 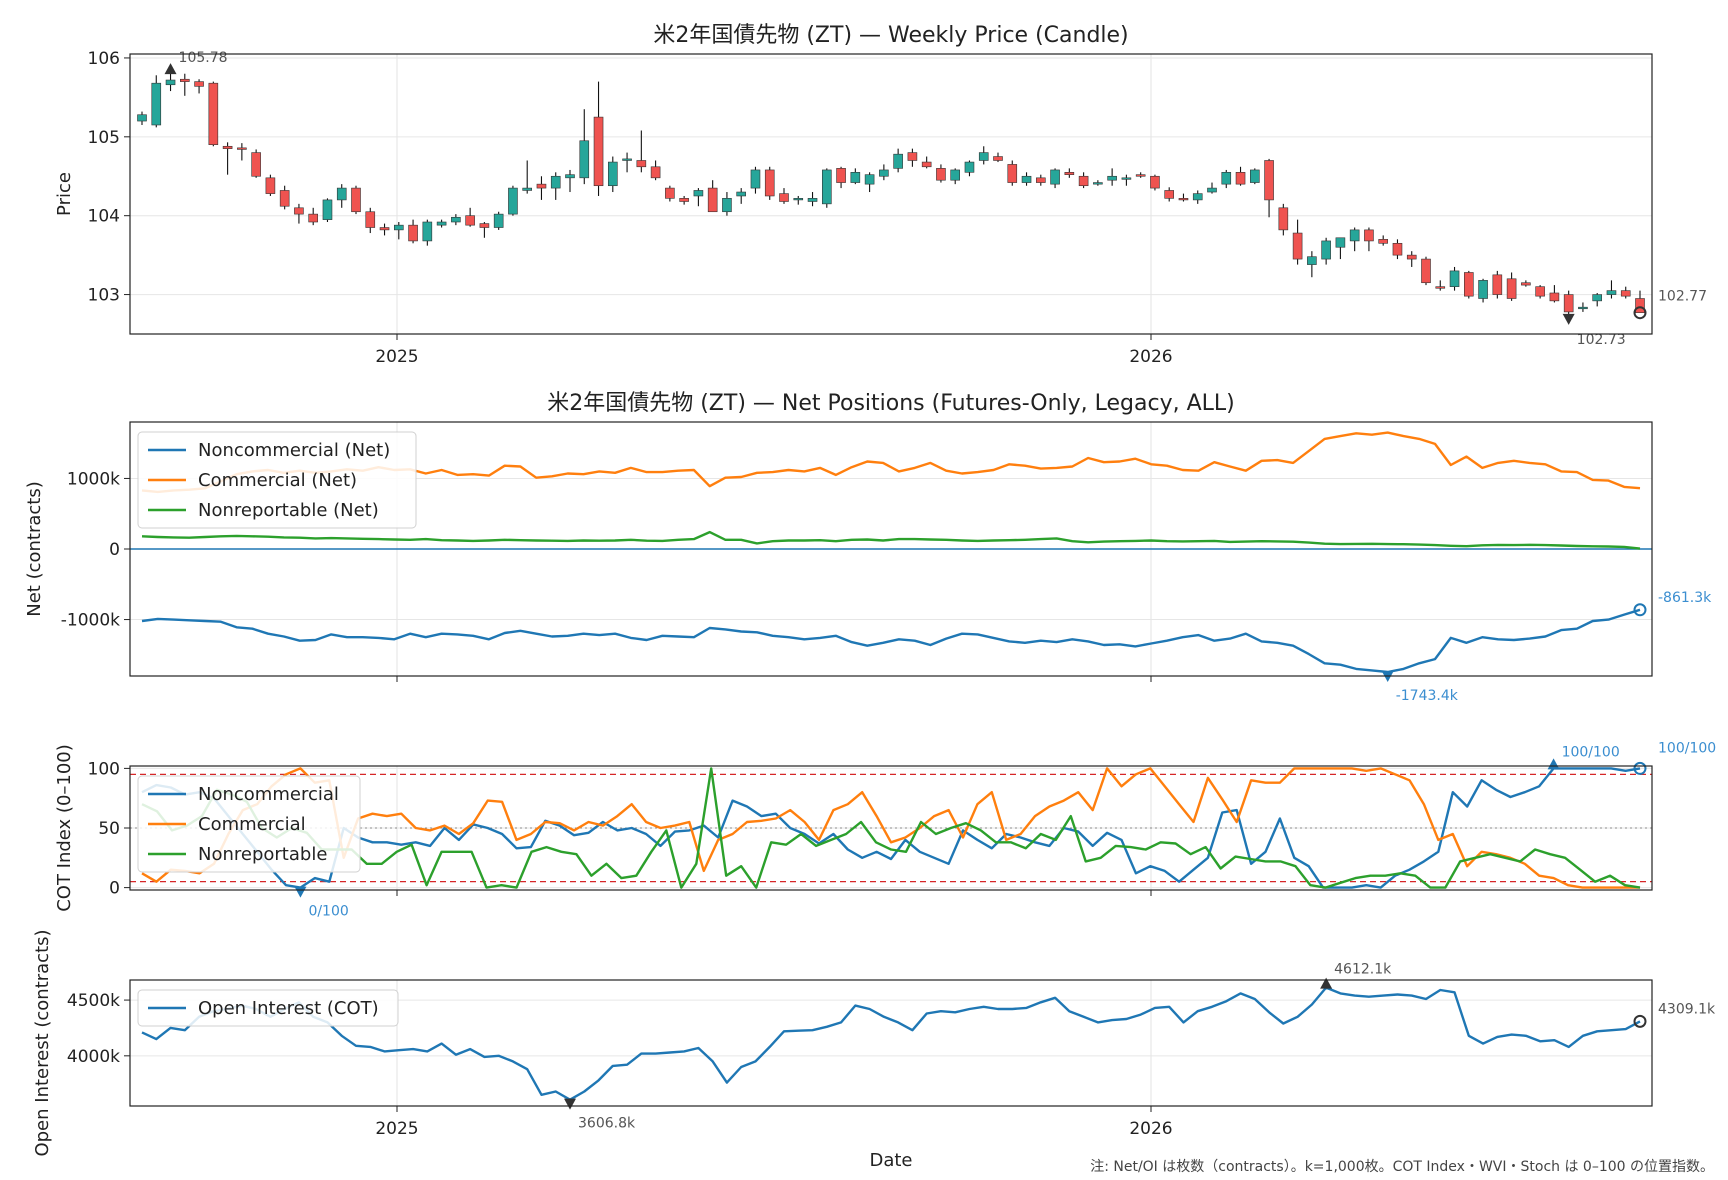 I want to click on y-axis-label: Open Interest (contracts), so click(x=42, y=1042).